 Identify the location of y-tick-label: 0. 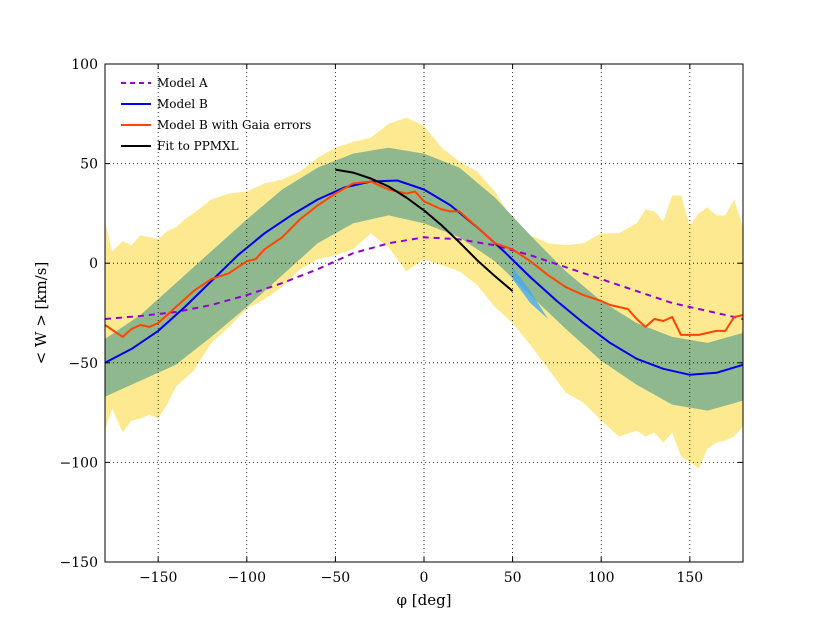
(93, 264).